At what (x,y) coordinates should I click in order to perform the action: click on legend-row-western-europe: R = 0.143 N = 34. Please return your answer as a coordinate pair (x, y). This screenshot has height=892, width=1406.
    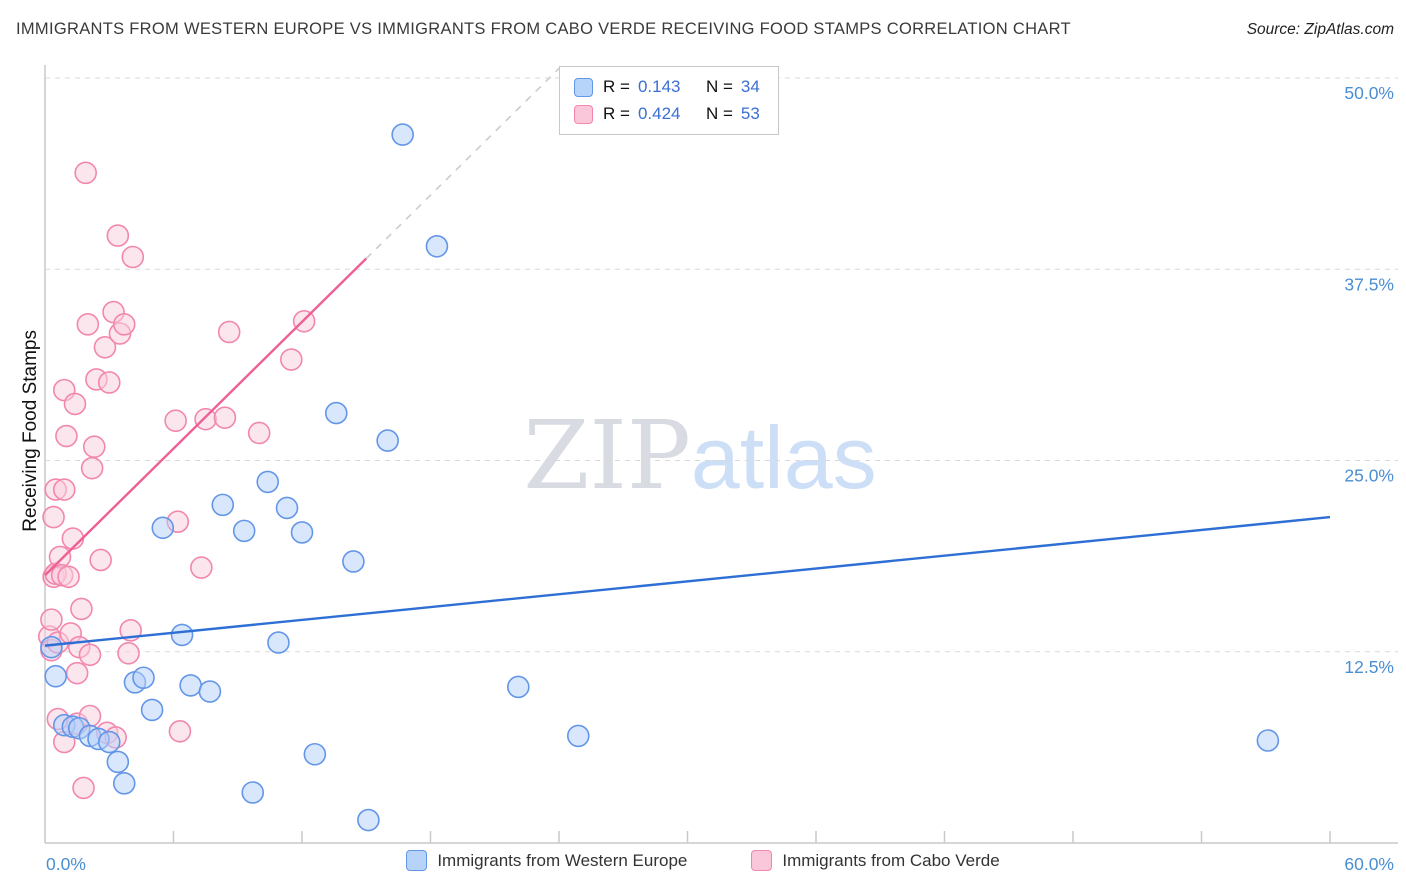
    Looking at the image, I should click on (667, 87).